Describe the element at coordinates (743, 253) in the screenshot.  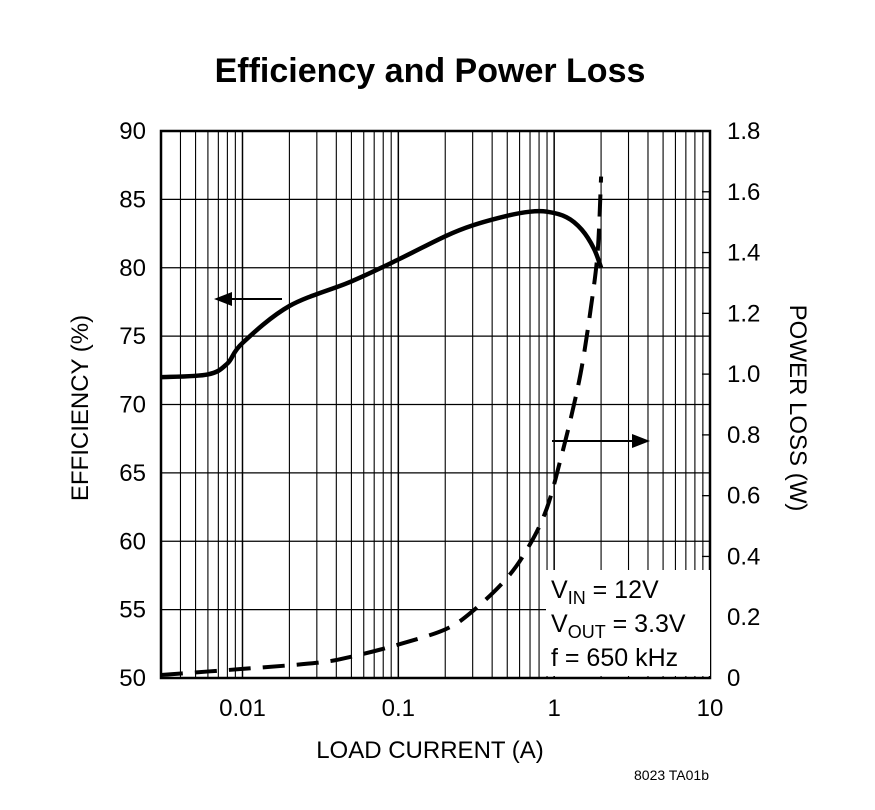
I see `right-tick-label: 1.4` at that location.